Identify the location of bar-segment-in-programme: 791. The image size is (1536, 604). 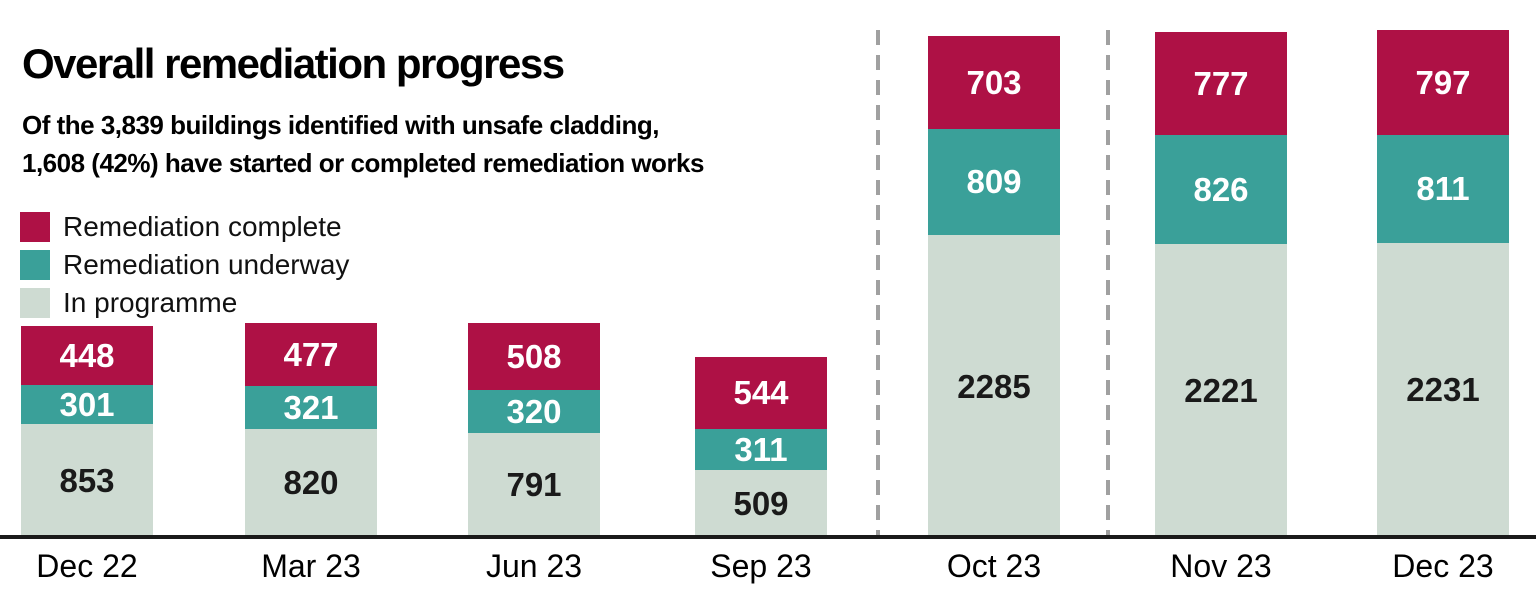
(534, 484).